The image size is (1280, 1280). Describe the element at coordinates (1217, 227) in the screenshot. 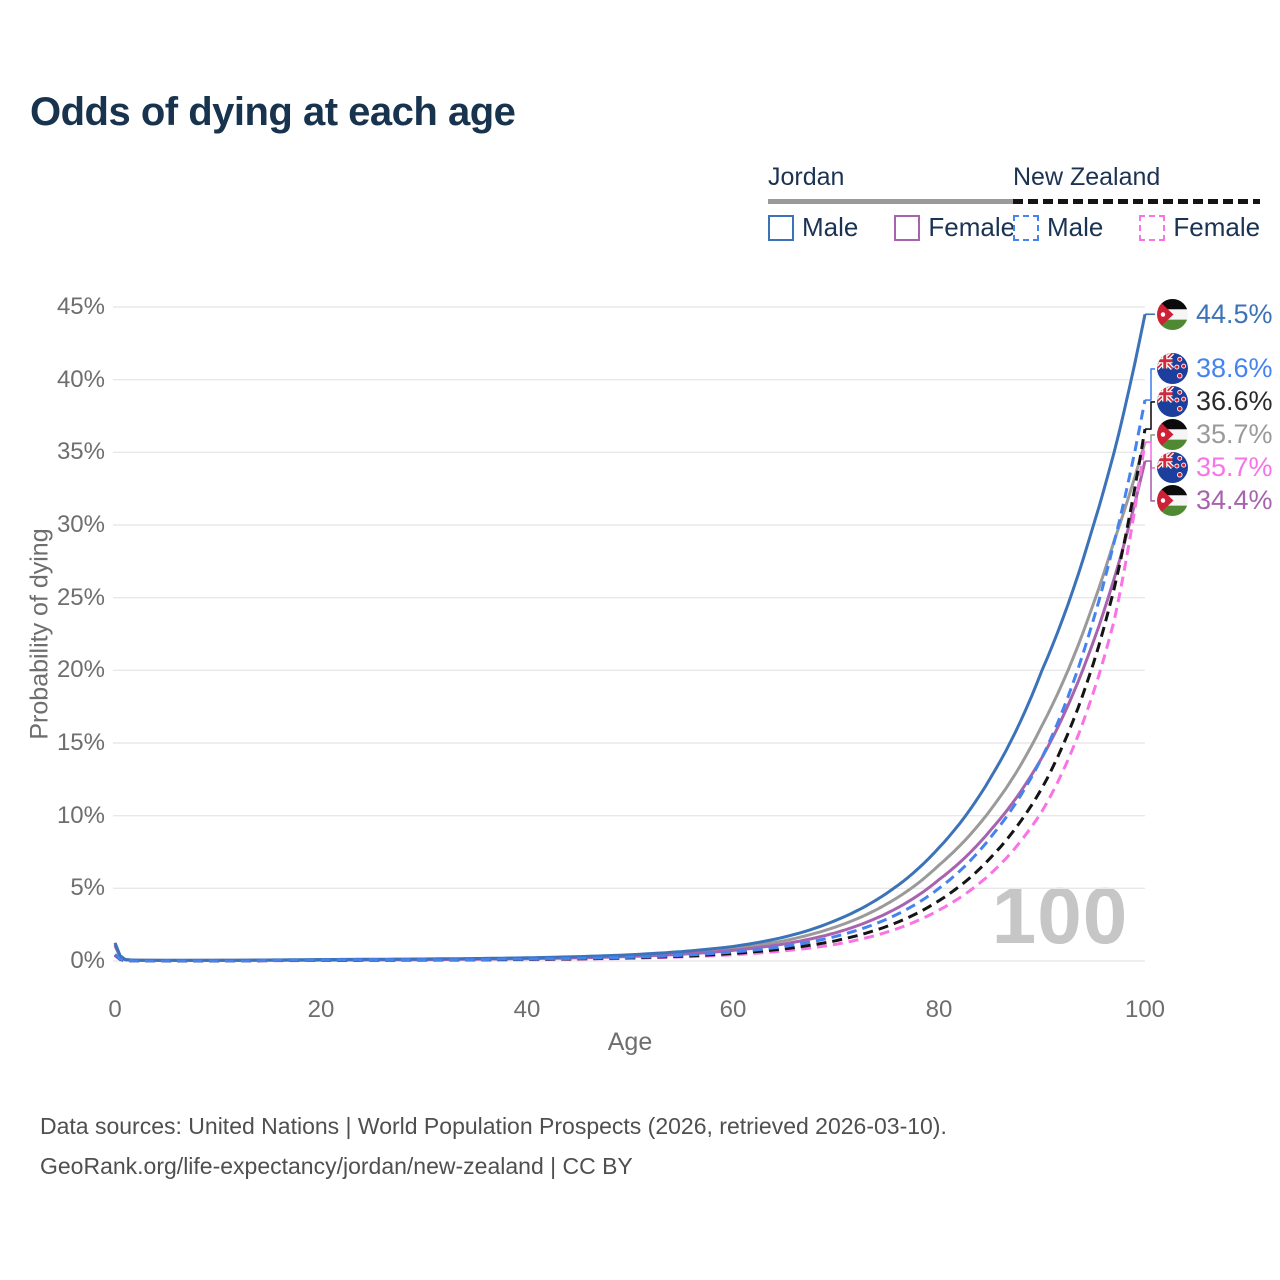

I see `legend-item-nz-female: Female` at that location.